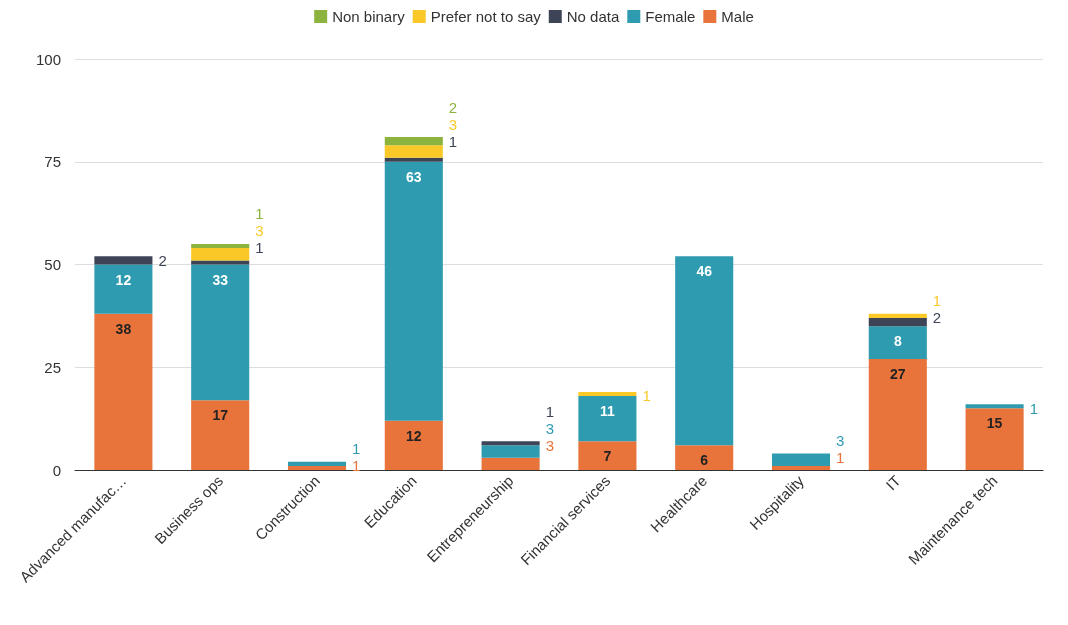  I want to click on legend-label: Non binary, so click(369, 16).